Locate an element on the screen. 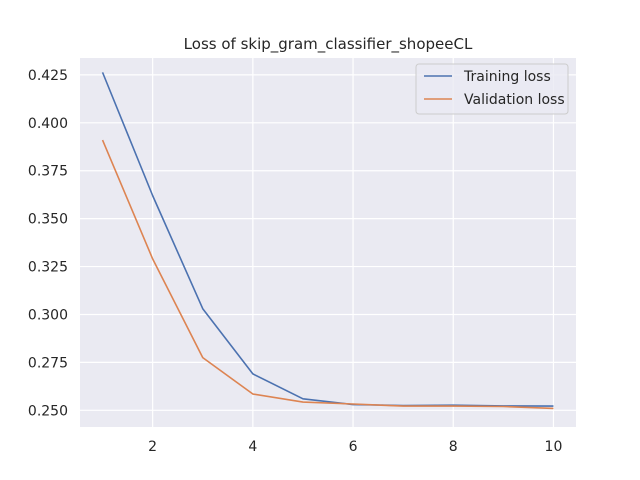 This screenshot has height=480, width=640. x-tick-label: 8 is located at coordinates (453, 447).